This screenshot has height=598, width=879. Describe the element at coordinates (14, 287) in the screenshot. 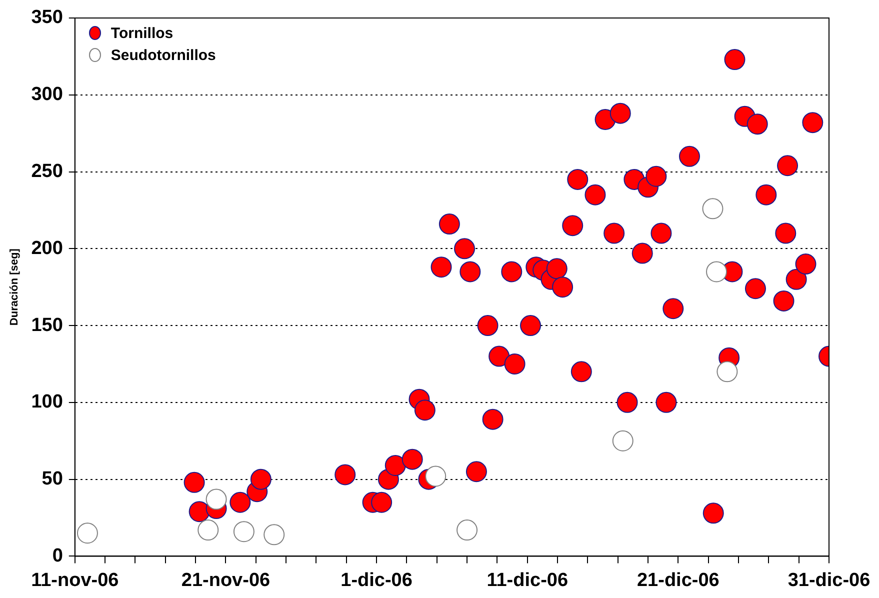

I see `y-axis-title: Duración [seg]` at that location.